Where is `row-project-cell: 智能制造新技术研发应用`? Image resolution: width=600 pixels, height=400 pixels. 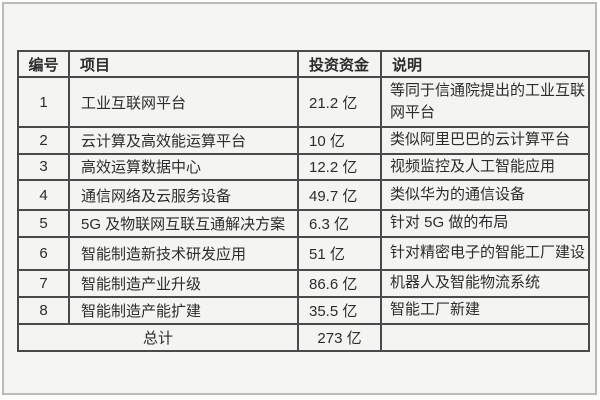
row-project-cell: 智能制造新技术研发应用 is located at coordinates (183, 253).